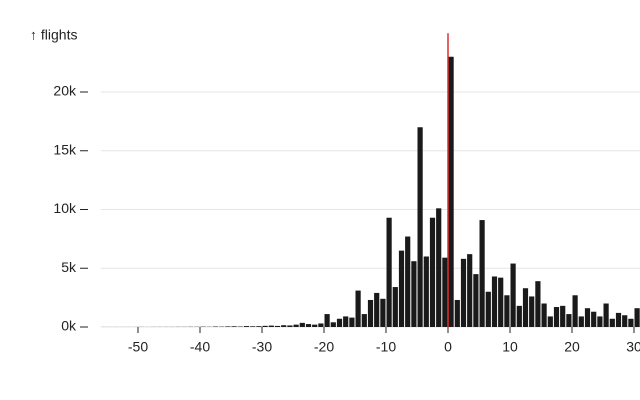 Image resolution: width=640 pixels, height=400 pixels. What do you see at coordinates (65, 149) in the screenshot?
I see `y-tick-label: 15k` at bounding box center [65, 149].